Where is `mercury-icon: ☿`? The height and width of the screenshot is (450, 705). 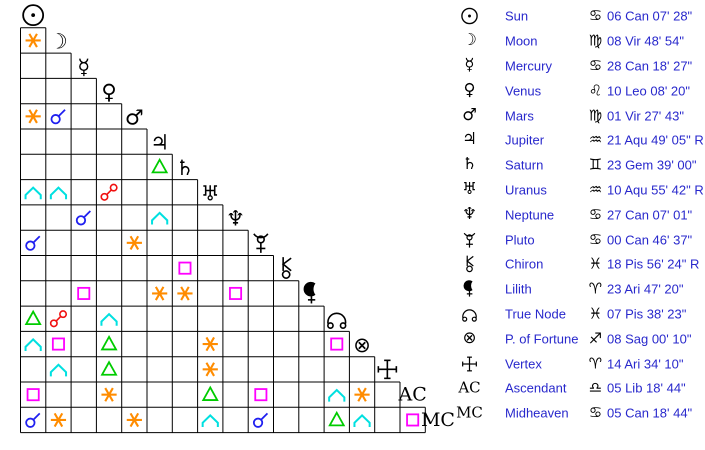 mercury-icon: ☿ is located at coordinates (83, 67).